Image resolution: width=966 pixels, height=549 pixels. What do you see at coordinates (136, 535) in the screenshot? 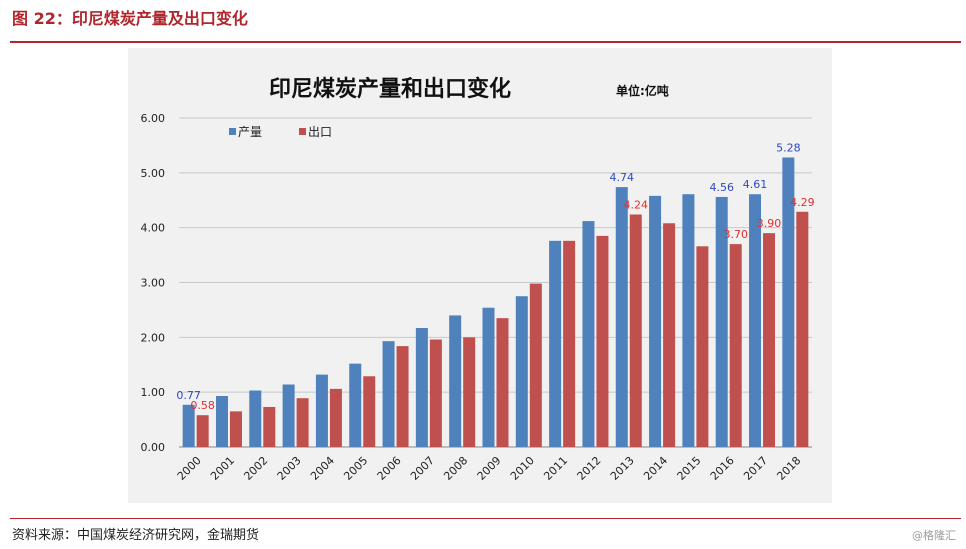
I see `source-note: 资料来源：中国煤炭经济研究网，金瑞期货` at bounding box center [136, 535].